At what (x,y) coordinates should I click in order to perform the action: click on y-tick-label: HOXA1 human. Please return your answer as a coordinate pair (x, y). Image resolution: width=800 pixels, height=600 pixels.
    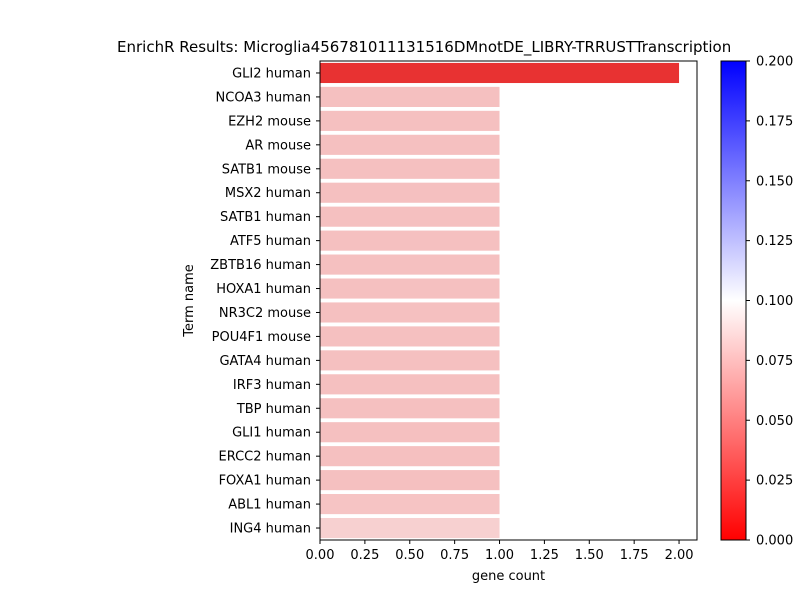
    Looking at the image, I should click on (263, 289).